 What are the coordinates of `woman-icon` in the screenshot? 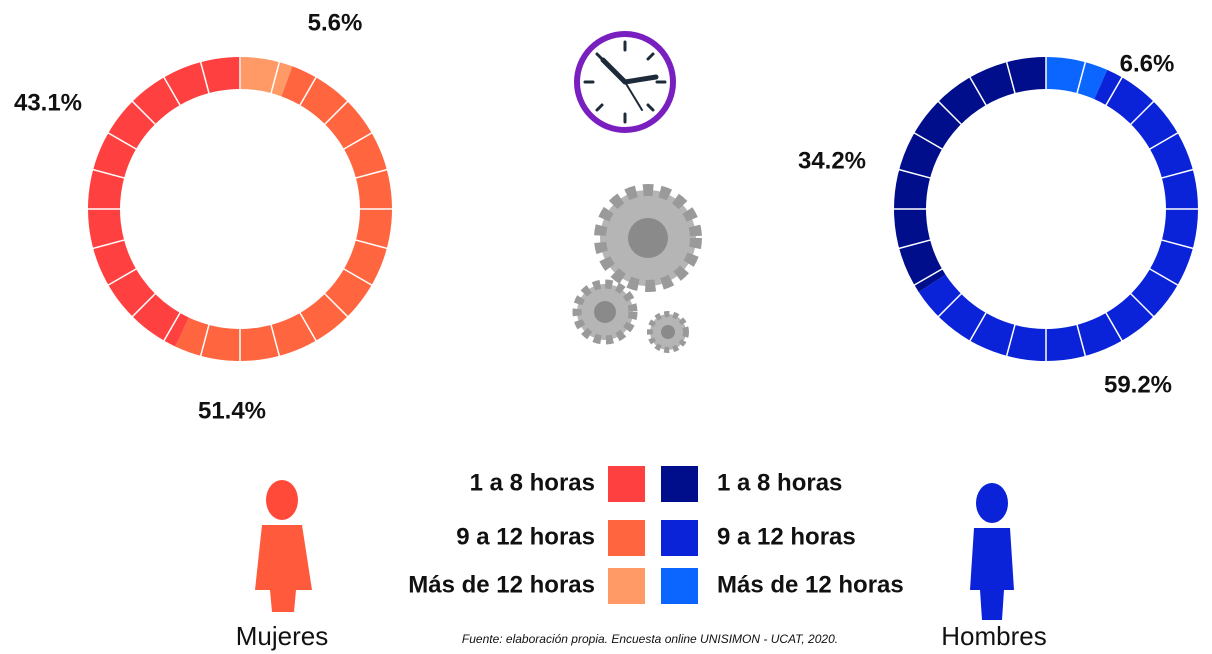 It's located at (283, 546).